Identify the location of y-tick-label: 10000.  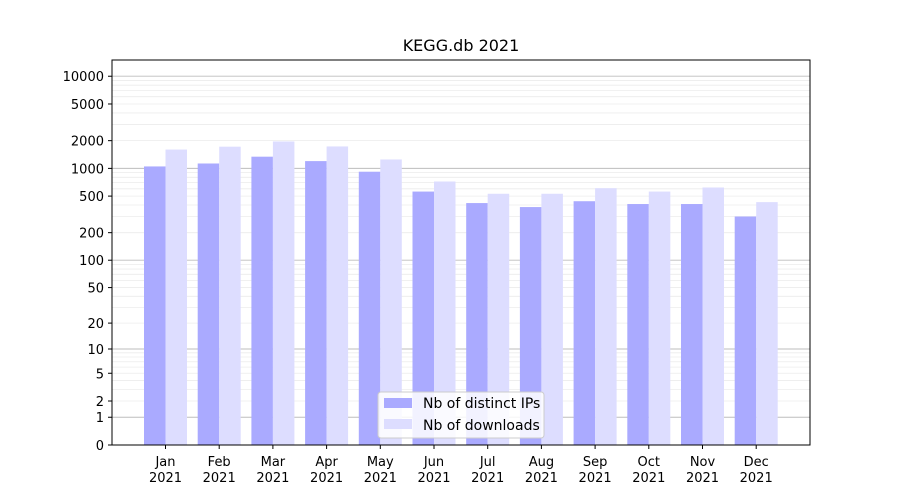
(83, 77).